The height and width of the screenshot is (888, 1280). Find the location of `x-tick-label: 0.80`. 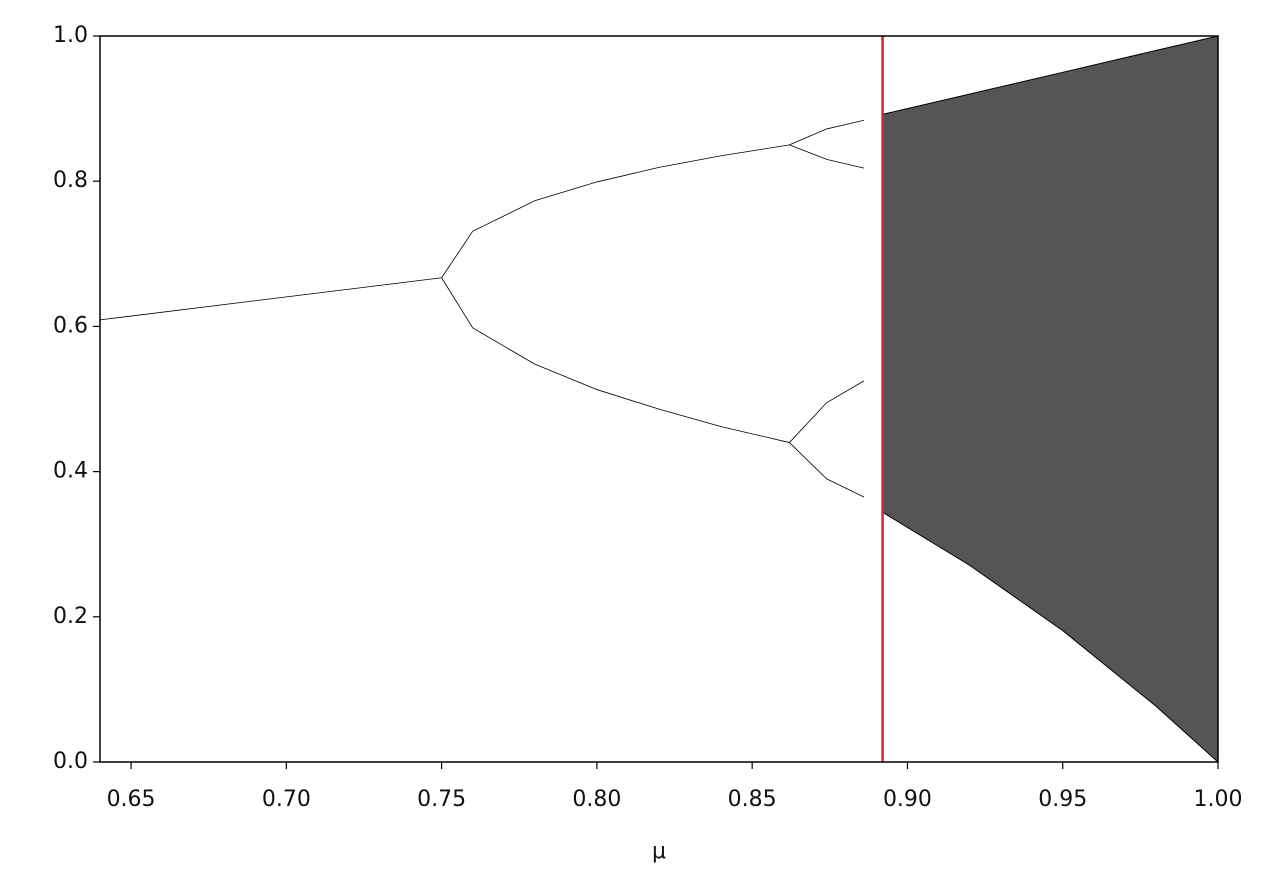

x-tick-label: 0.80 is located at coordinates (596, 799).